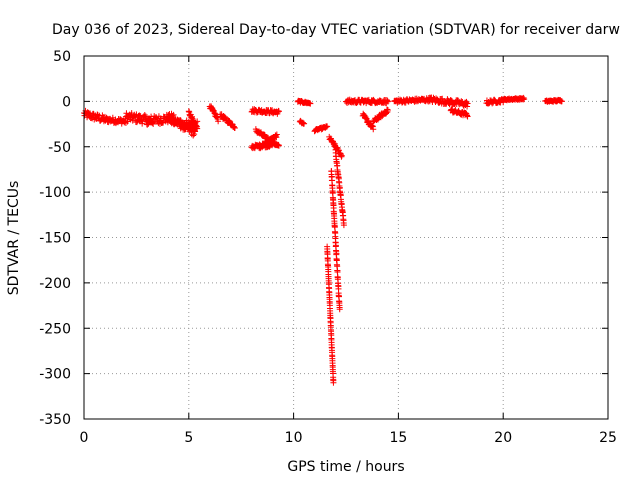  Describe the element at coordinates (55, 284) in the screenshot. I see `y-tick-label: -200` at that location.